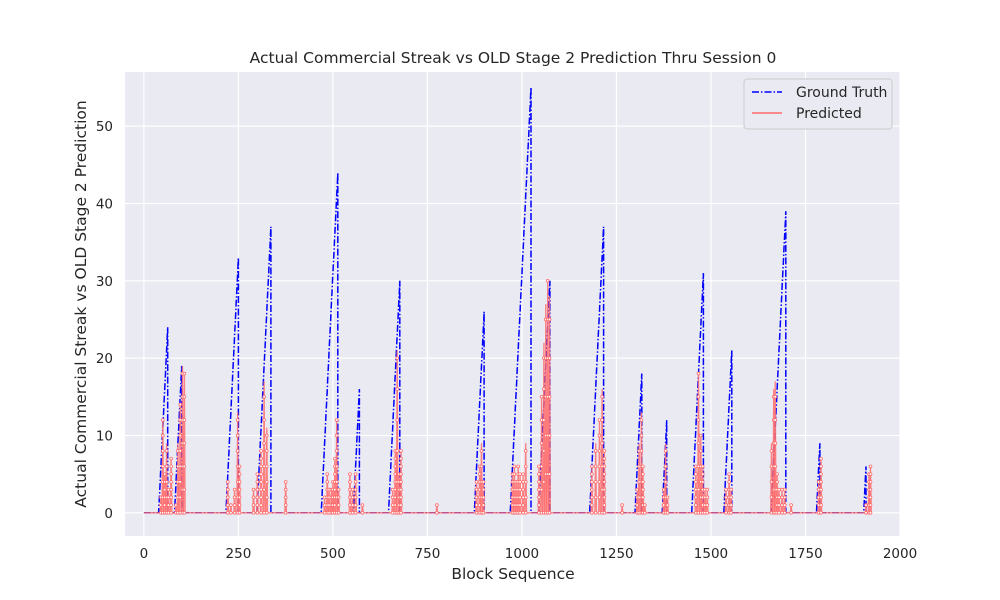 This screenshot has width=1000, height=600. Describe the element at coordinates (616, 554) in the screenshot. I see `x-tick-label: 1250` at that location.